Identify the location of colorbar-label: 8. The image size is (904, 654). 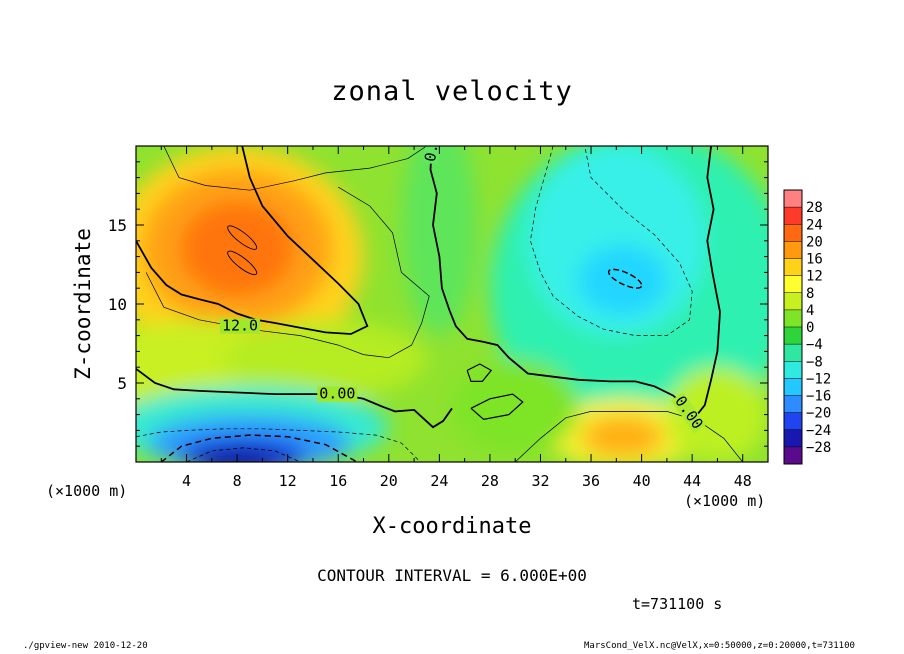
(810, 294).